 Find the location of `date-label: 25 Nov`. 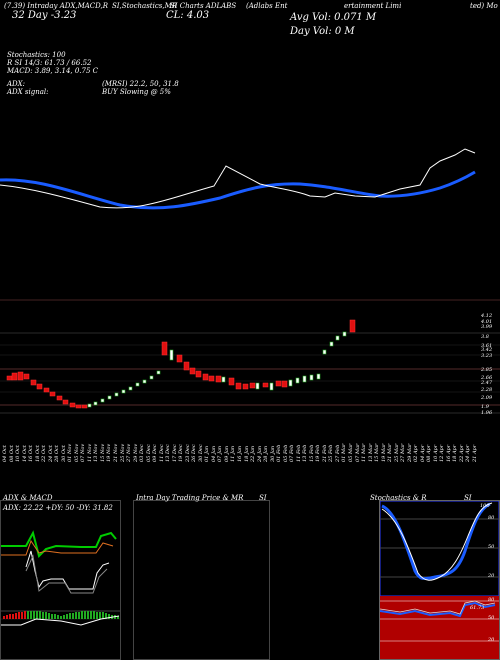

date-label: 25 Nov is located at coordinates (122, 452).